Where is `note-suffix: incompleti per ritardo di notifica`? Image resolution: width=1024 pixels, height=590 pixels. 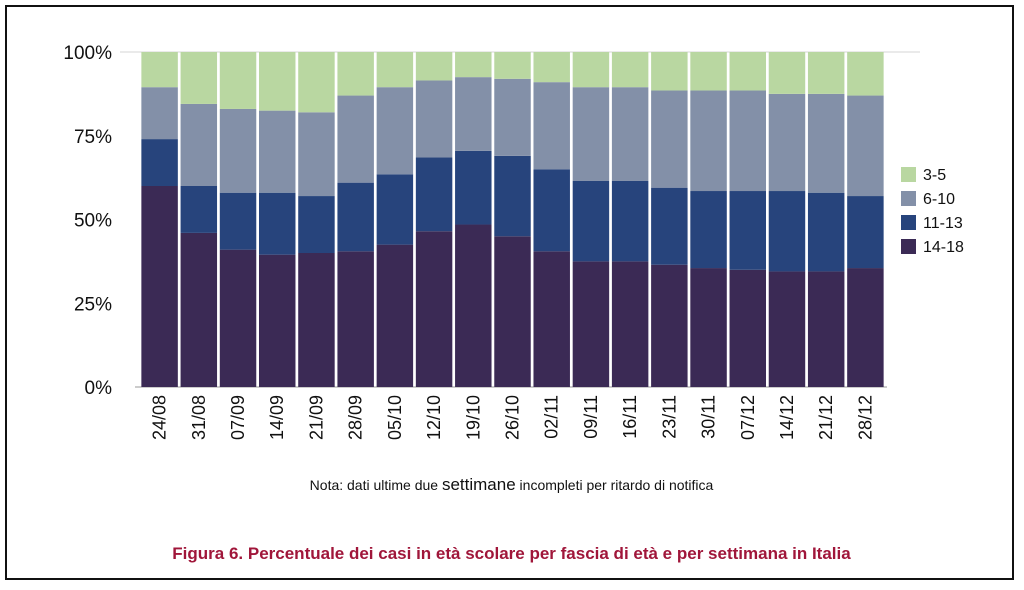
note-suffix: incompleti per ritardo di notifica is located at coordinates (614, 485).